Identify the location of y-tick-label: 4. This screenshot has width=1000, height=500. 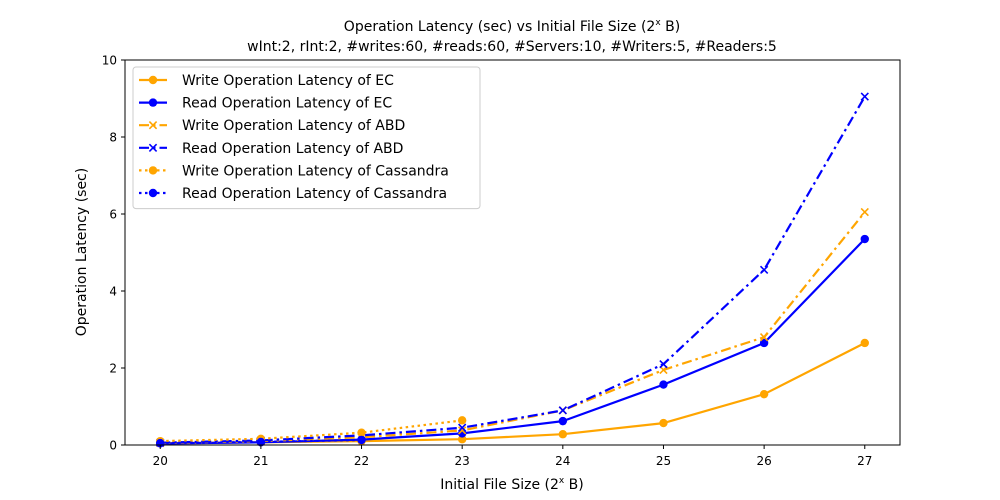
(113, 292).